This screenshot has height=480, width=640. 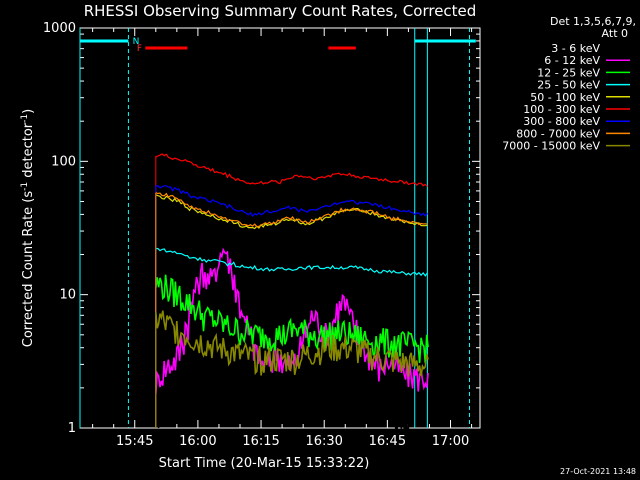 What do you see at coordinates (565, 97) in the screenshot?
I see `legend-label-4: 50 - 100 keV` at bounding box center [565, 97].